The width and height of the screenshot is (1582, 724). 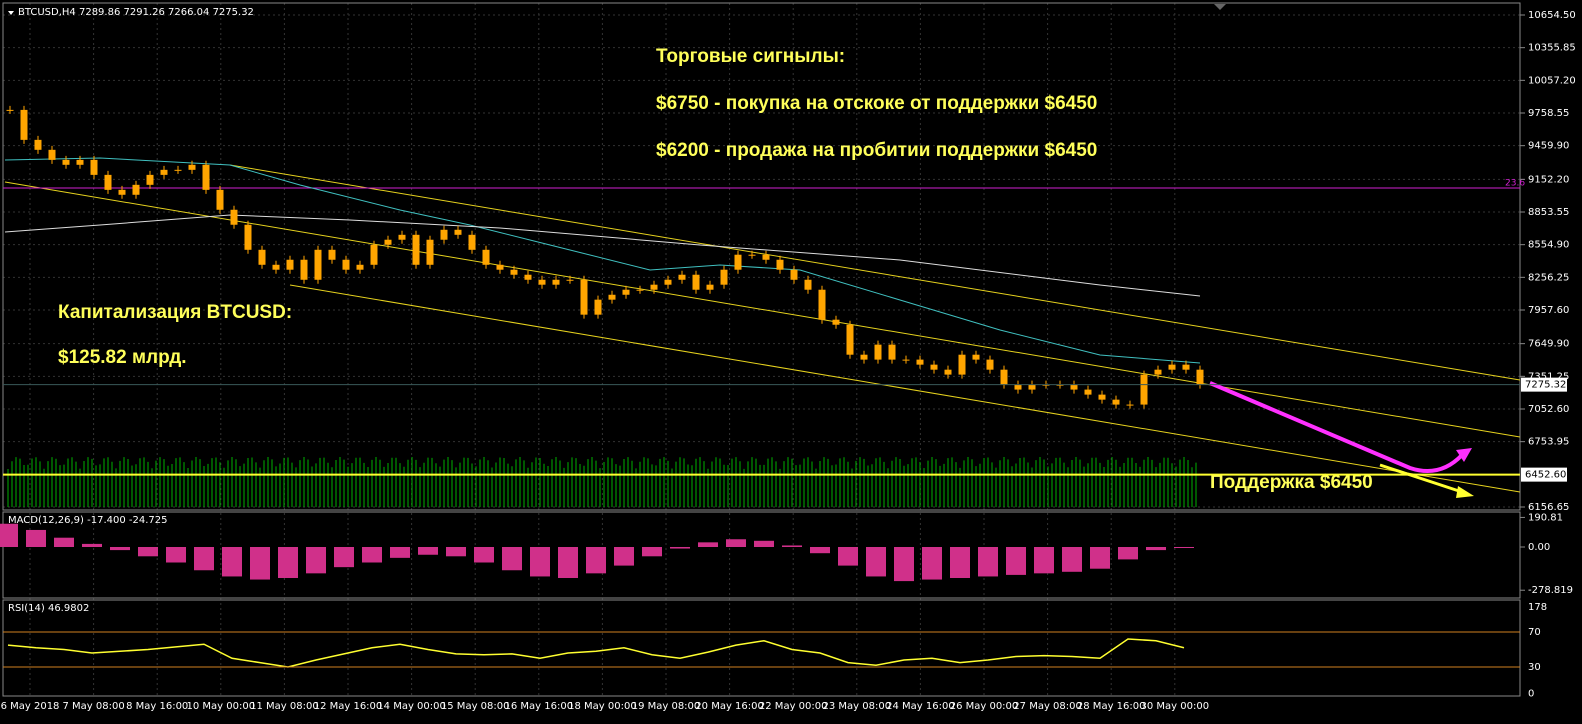 What do you see at coordinates (1047, 706) in the screenshot?
I see `time-label: 27 May 08:00` at bounding box center [1047, 706].